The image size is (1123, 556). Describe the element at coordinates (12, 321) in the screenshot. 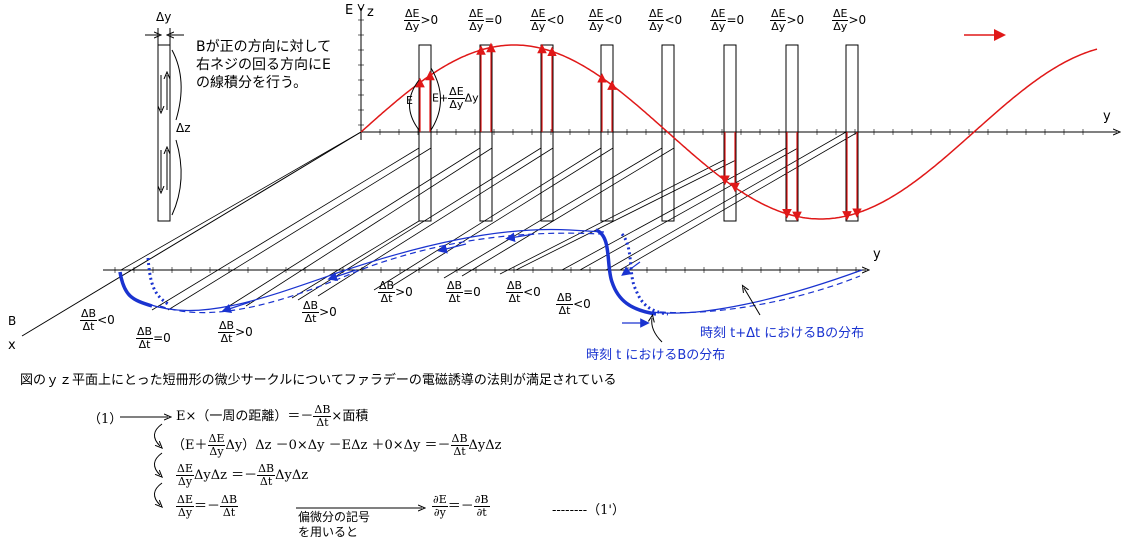

I see `b-axis-label: B` at that location.